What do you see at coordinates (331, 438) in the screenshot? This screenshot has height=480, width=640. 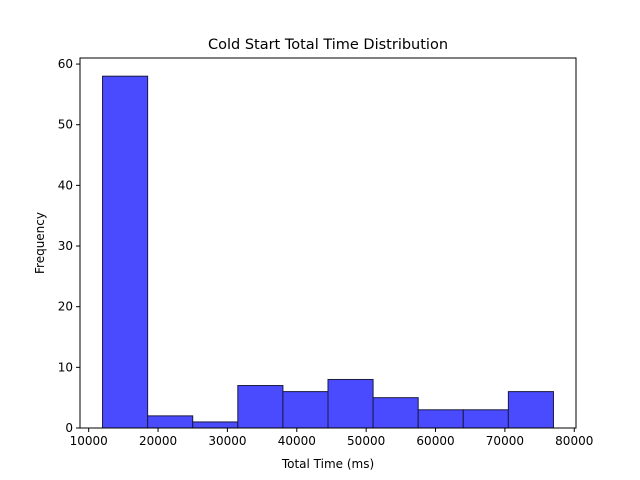 I see `x-axis-ticks: 10000 20000 30000 40000 50000 60000 70000 80000` at bounding box center [331, 438].